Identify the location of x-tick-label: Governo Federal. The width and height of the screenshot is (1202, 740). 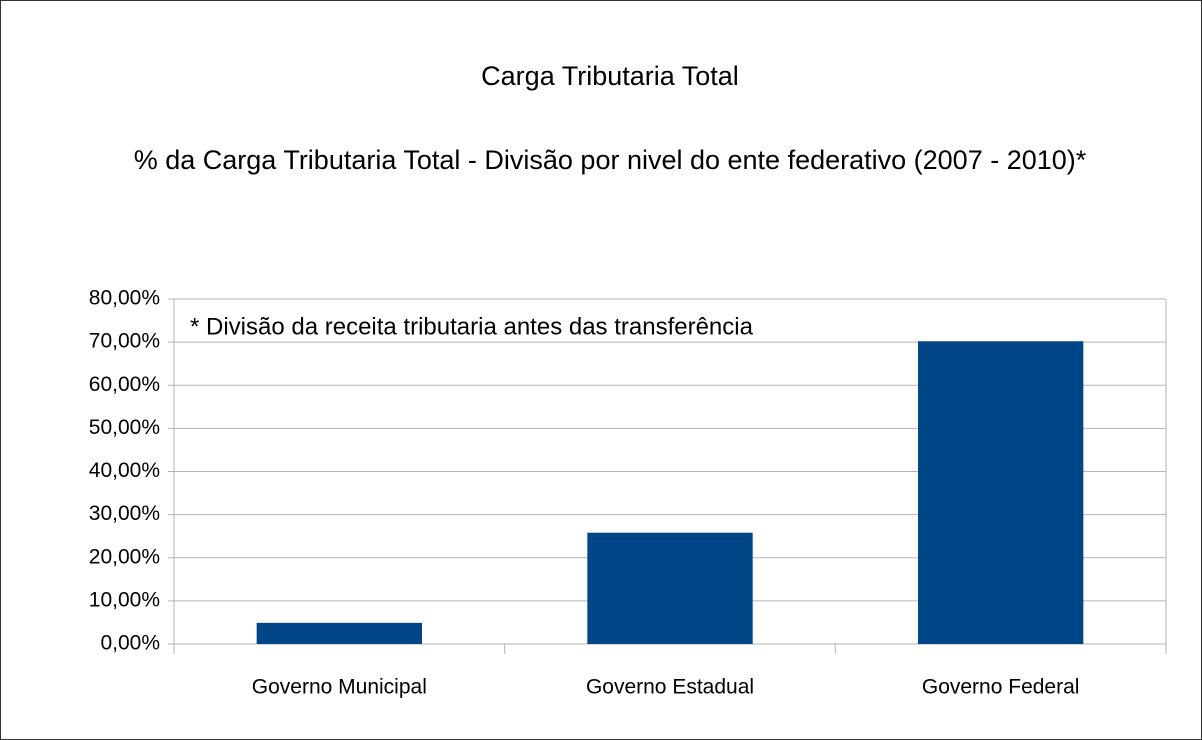
(1001, 687).